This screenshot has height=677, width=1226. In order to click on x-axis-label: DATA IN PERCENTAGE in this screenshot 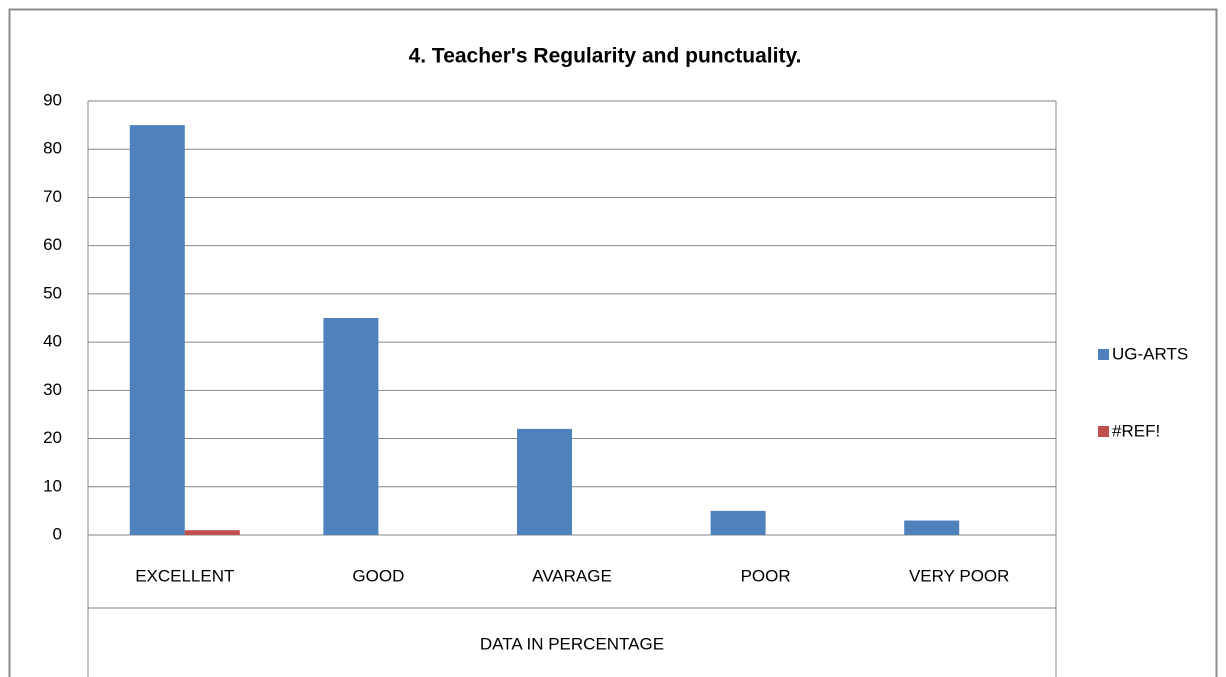, I will do `click(572, 643)`.